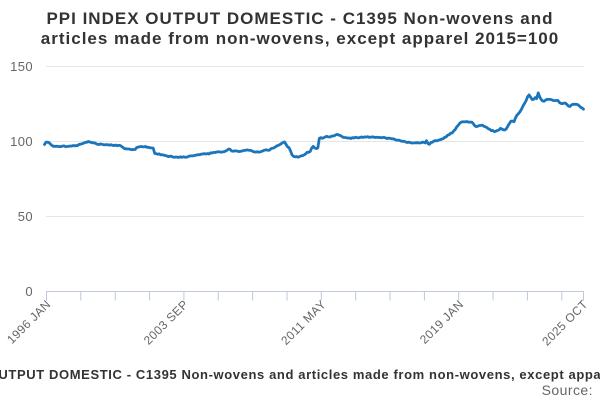  I want to click on svg-text: 2019 JAN, so click(441, 321).